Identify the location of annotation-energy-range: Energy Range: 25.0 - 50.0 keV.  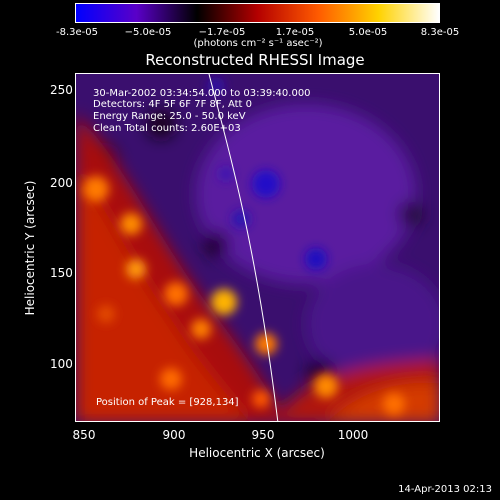
(169, 116).